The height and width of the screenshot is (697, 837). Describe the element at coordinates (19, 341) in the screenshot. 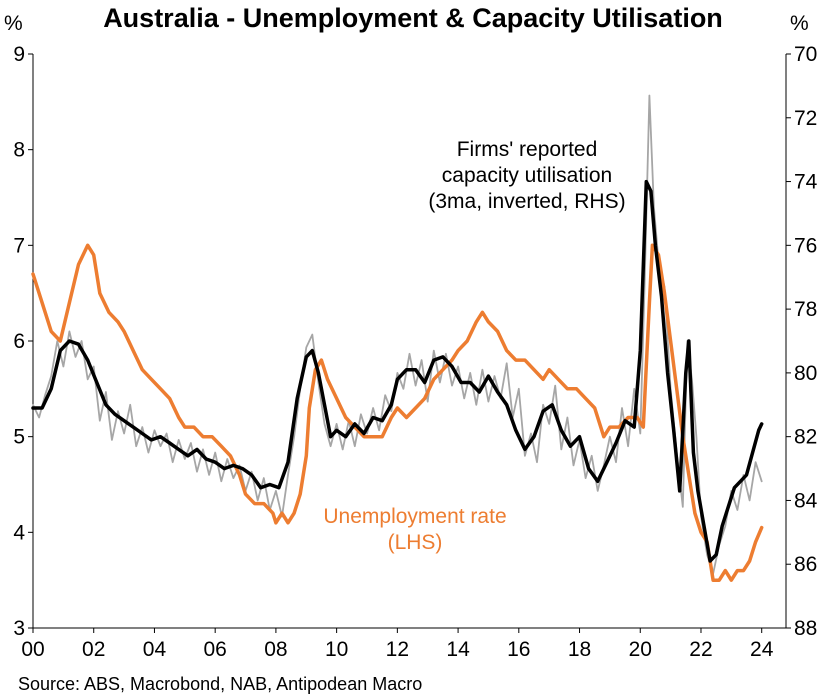

I see `left-tick-label: 6` at that location.